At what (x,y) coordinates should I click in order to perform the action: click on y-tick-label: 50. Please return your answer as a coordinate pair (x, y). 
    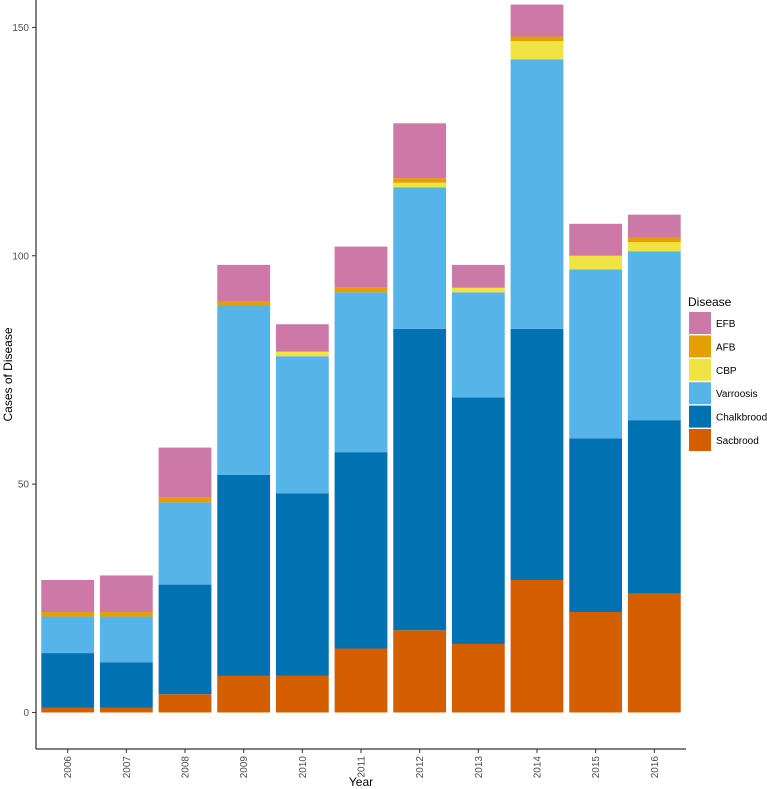
    Looking at the image, I should click on (24, 485).